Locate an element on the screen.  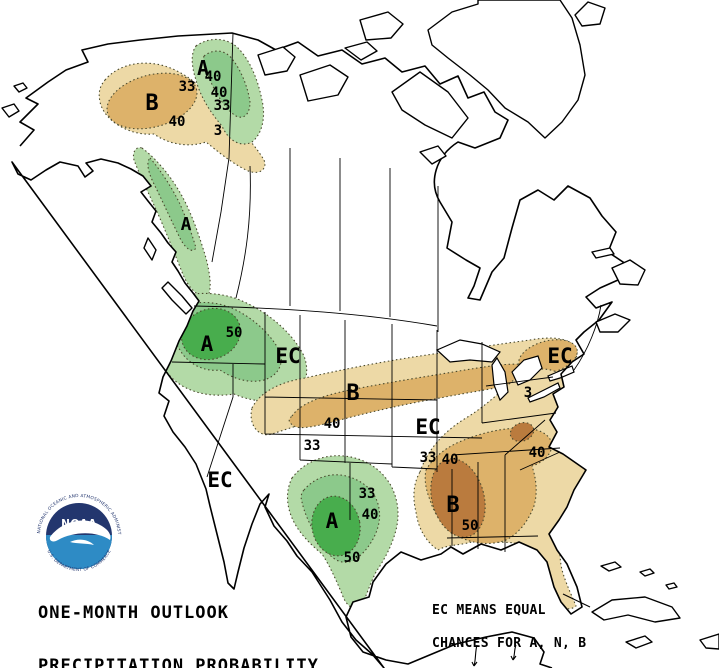
contour-value-texas-above: 40 is located at coordinates (370, 515).